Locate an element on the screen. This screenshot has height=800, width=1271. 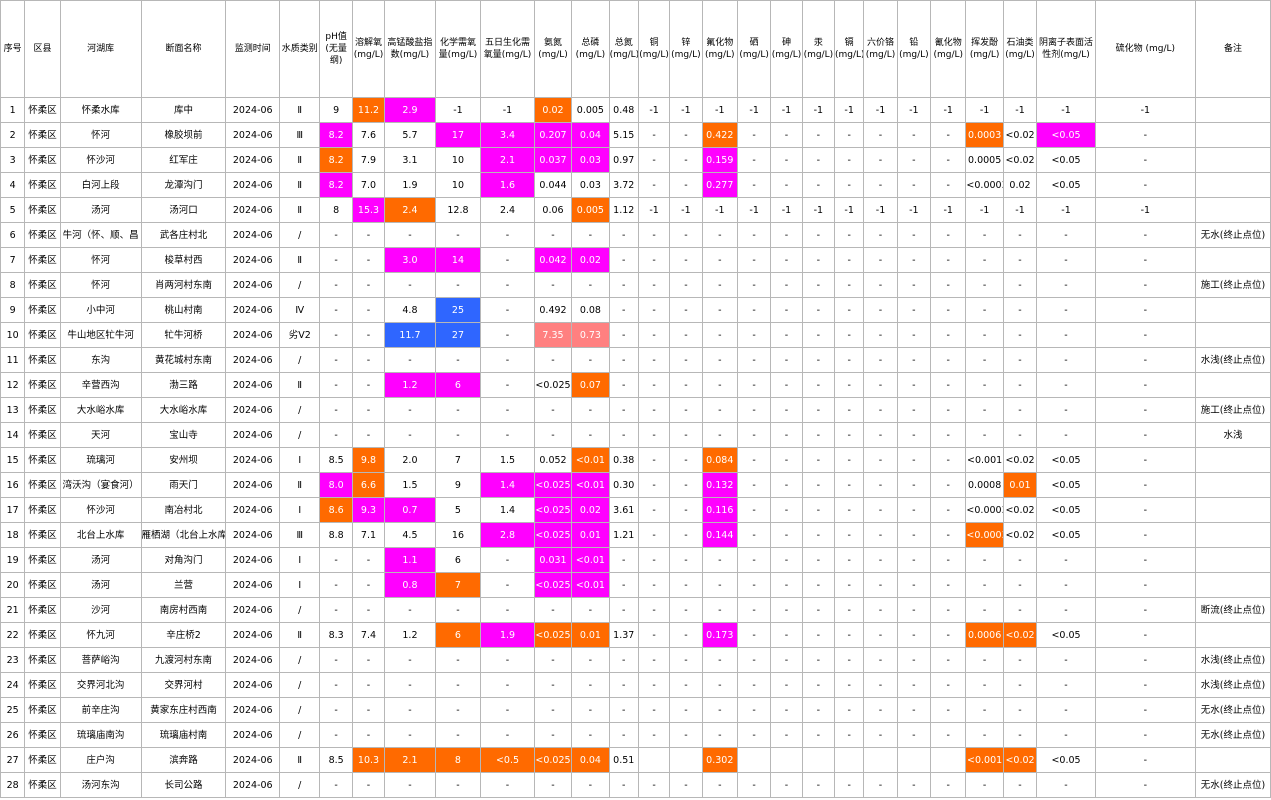
table-cell: 辛庄桥2 is located at coordinates (183, 635).